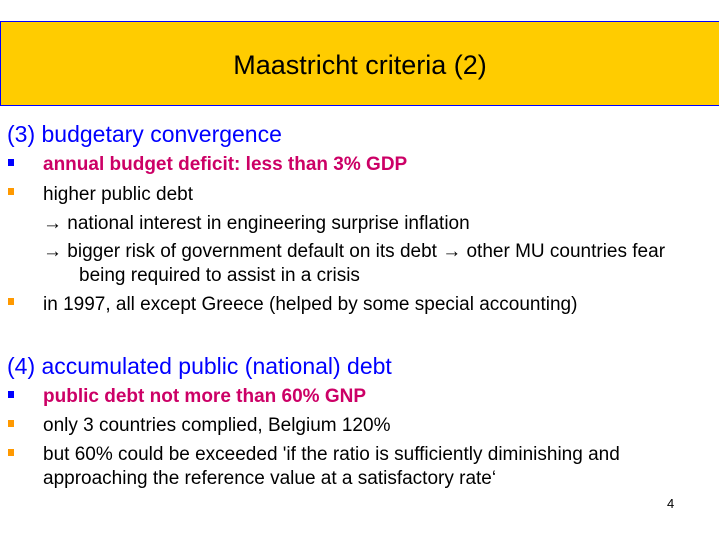 The image size is (720, 540). What do you see at coordinates (219, 275) in the screenshot?
I see `sub-bullet-default-risk-cont: being required to assist in a crisis` at bounding box center [219, 275].